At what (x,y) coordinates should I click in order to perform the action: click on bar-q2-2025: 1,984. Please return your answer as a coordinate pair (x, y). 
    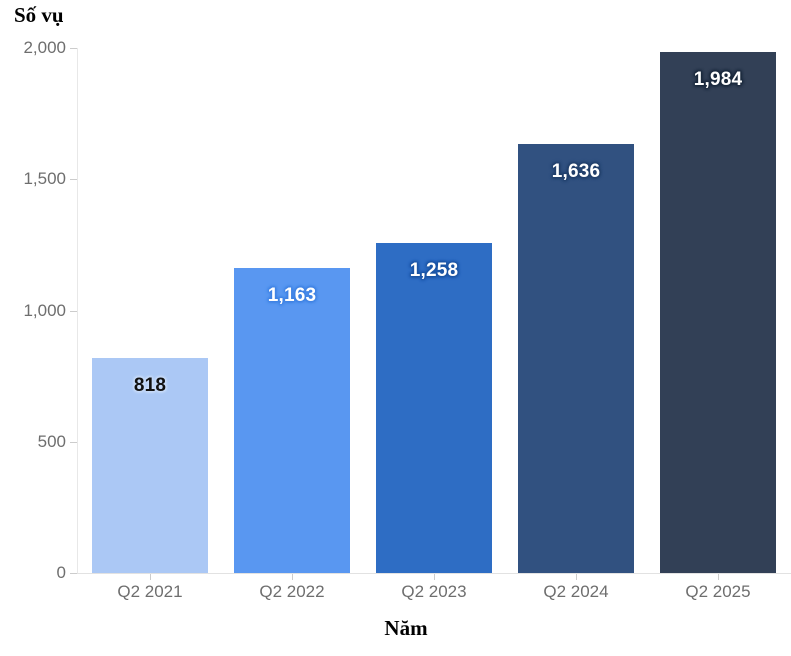
    Looking at the image, I should click on (718, 312).